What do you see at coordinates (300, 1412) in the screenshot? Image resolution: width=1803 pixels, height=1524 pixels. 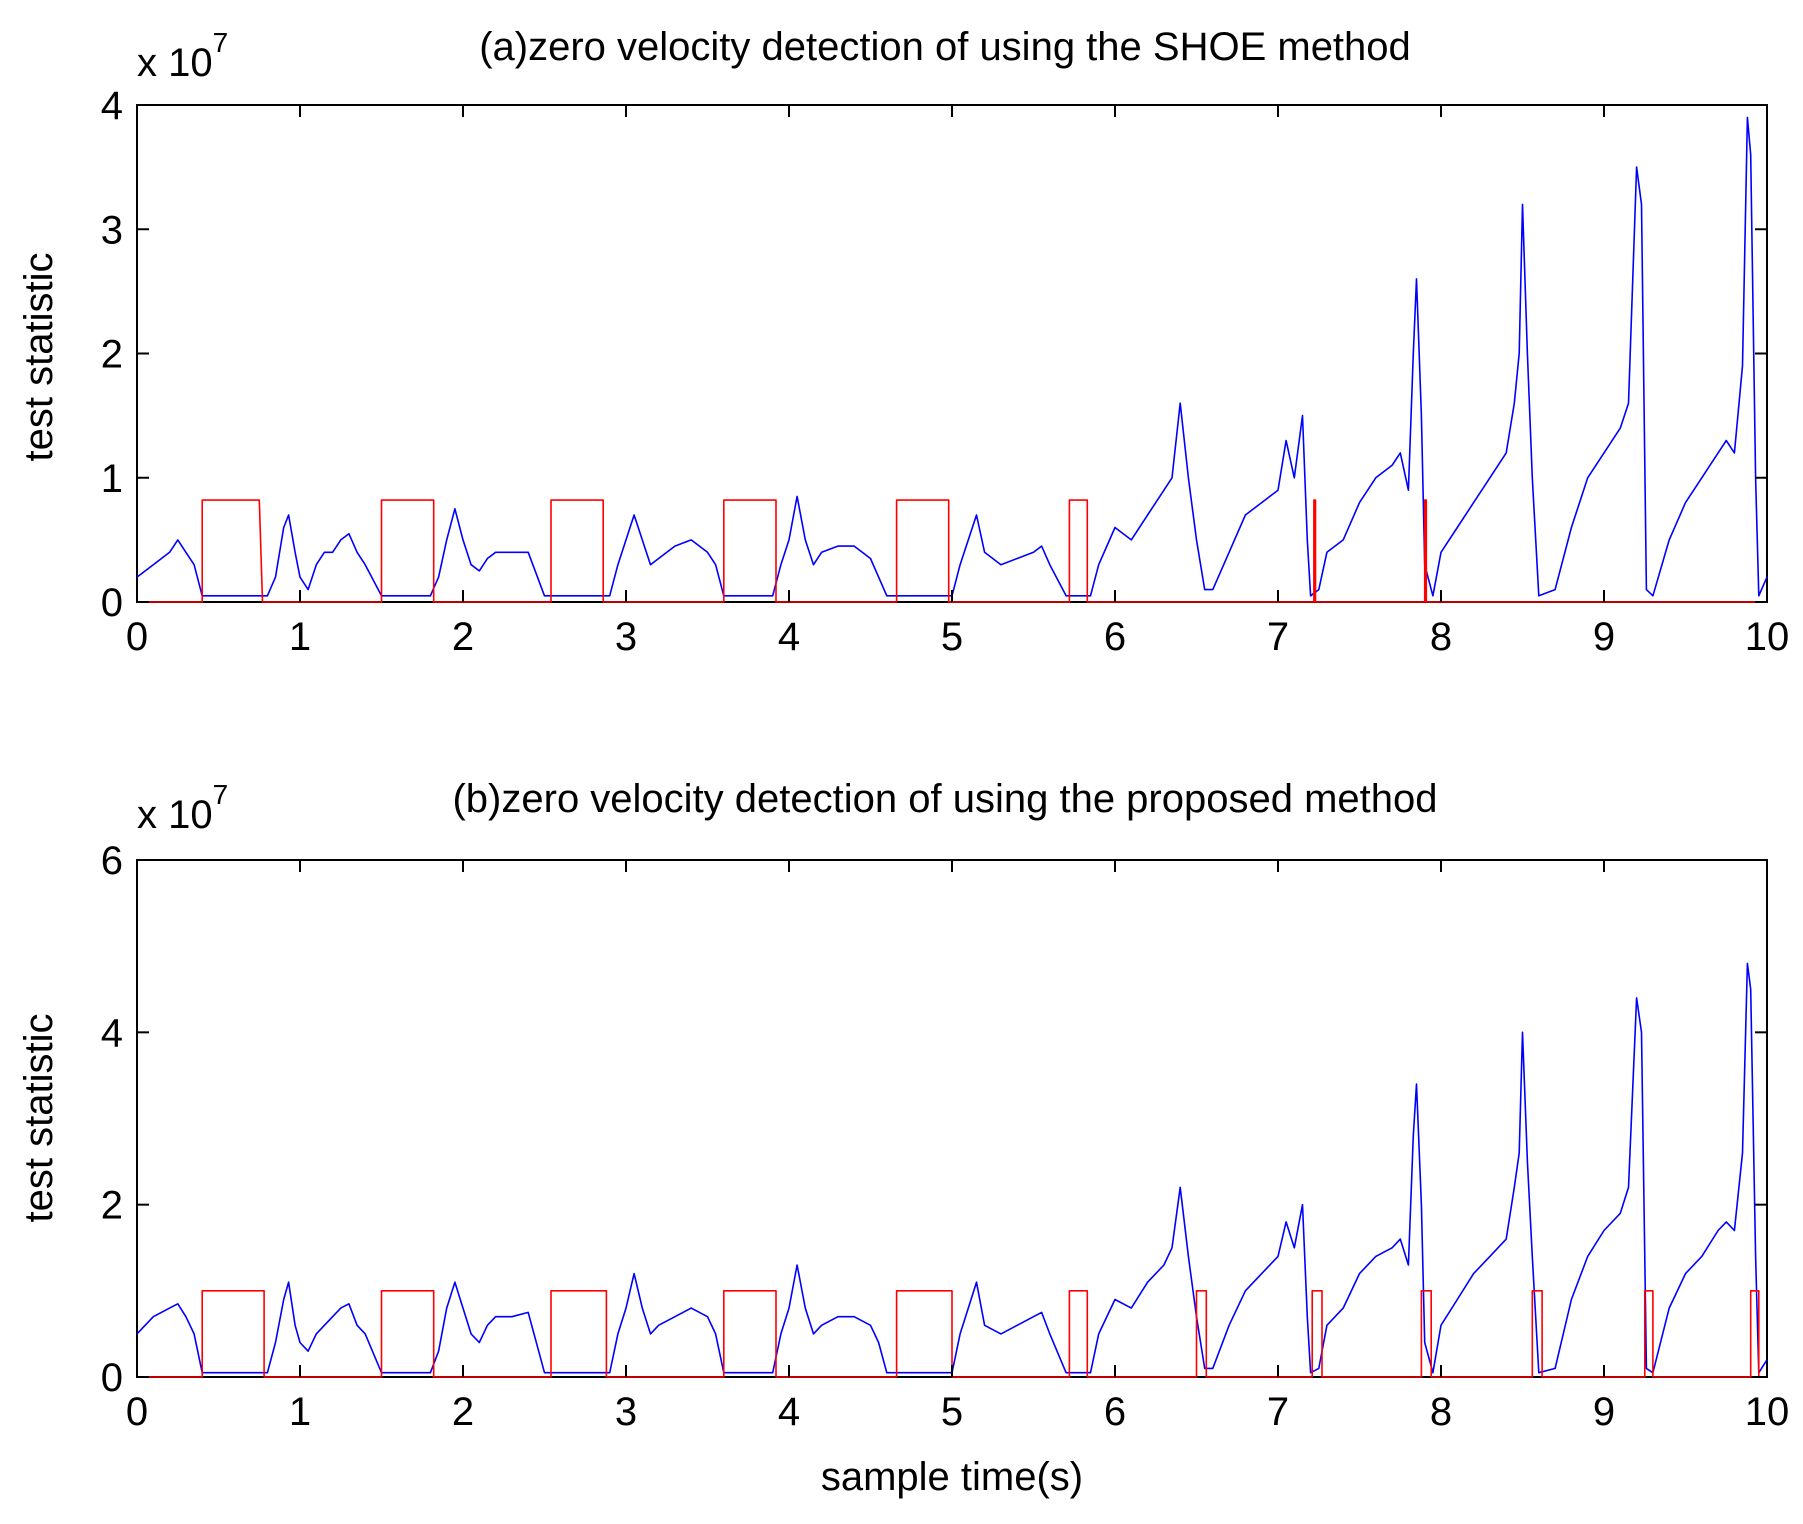 I see `panel-b-x-tick-label: 1` at bounding box center [300, 1412].